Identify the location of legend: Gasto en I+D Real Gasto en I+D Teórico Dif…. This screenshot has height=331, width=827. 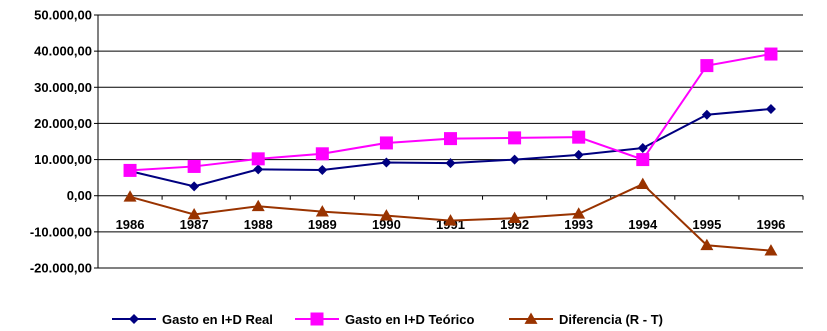
(387, 319).